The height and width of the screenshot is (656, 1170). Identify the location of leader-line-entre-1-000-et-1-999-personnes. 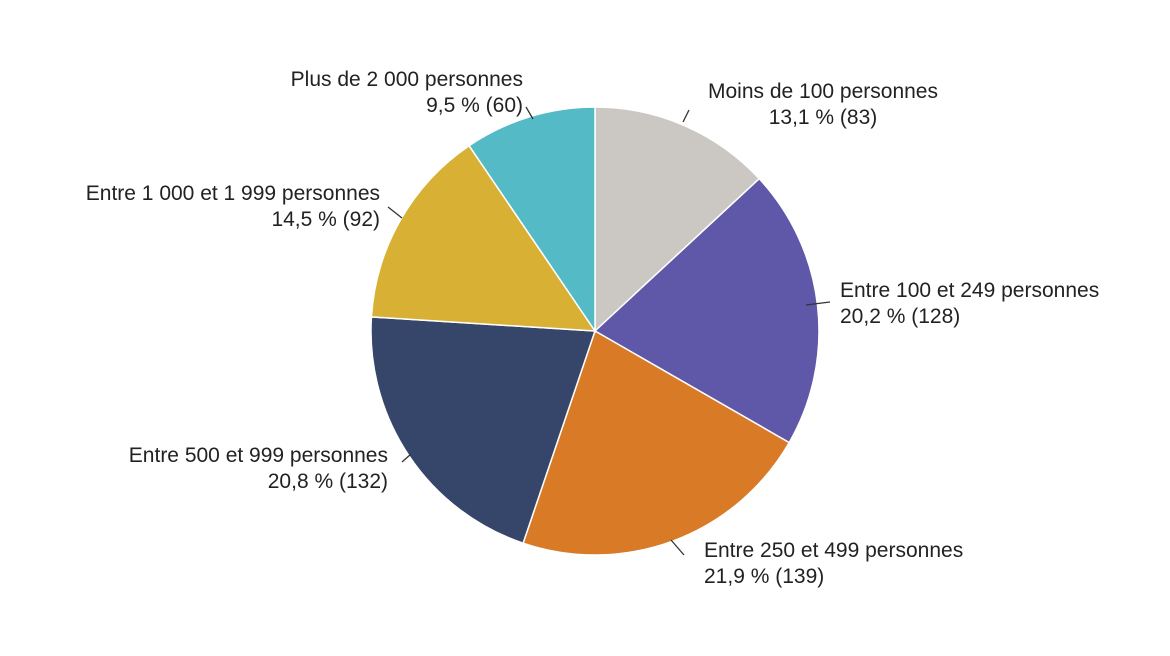
(395, 212).